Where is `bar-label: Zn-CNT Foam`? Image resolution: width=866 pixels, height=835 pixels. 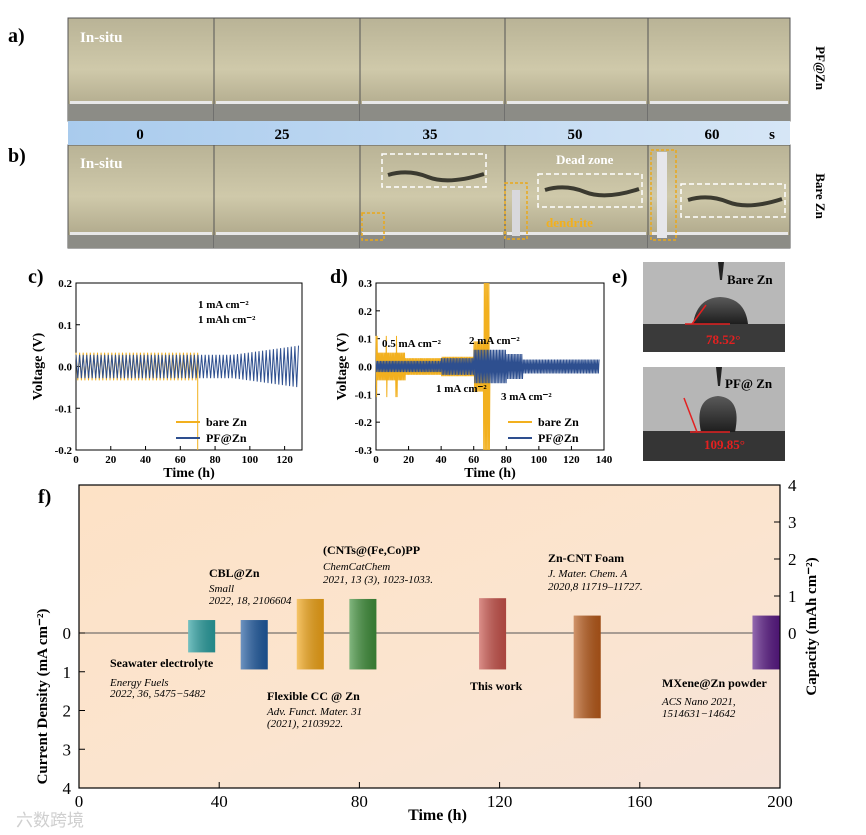
bar-label: Zn-CNT Foam is located at coordinates (586, 558).